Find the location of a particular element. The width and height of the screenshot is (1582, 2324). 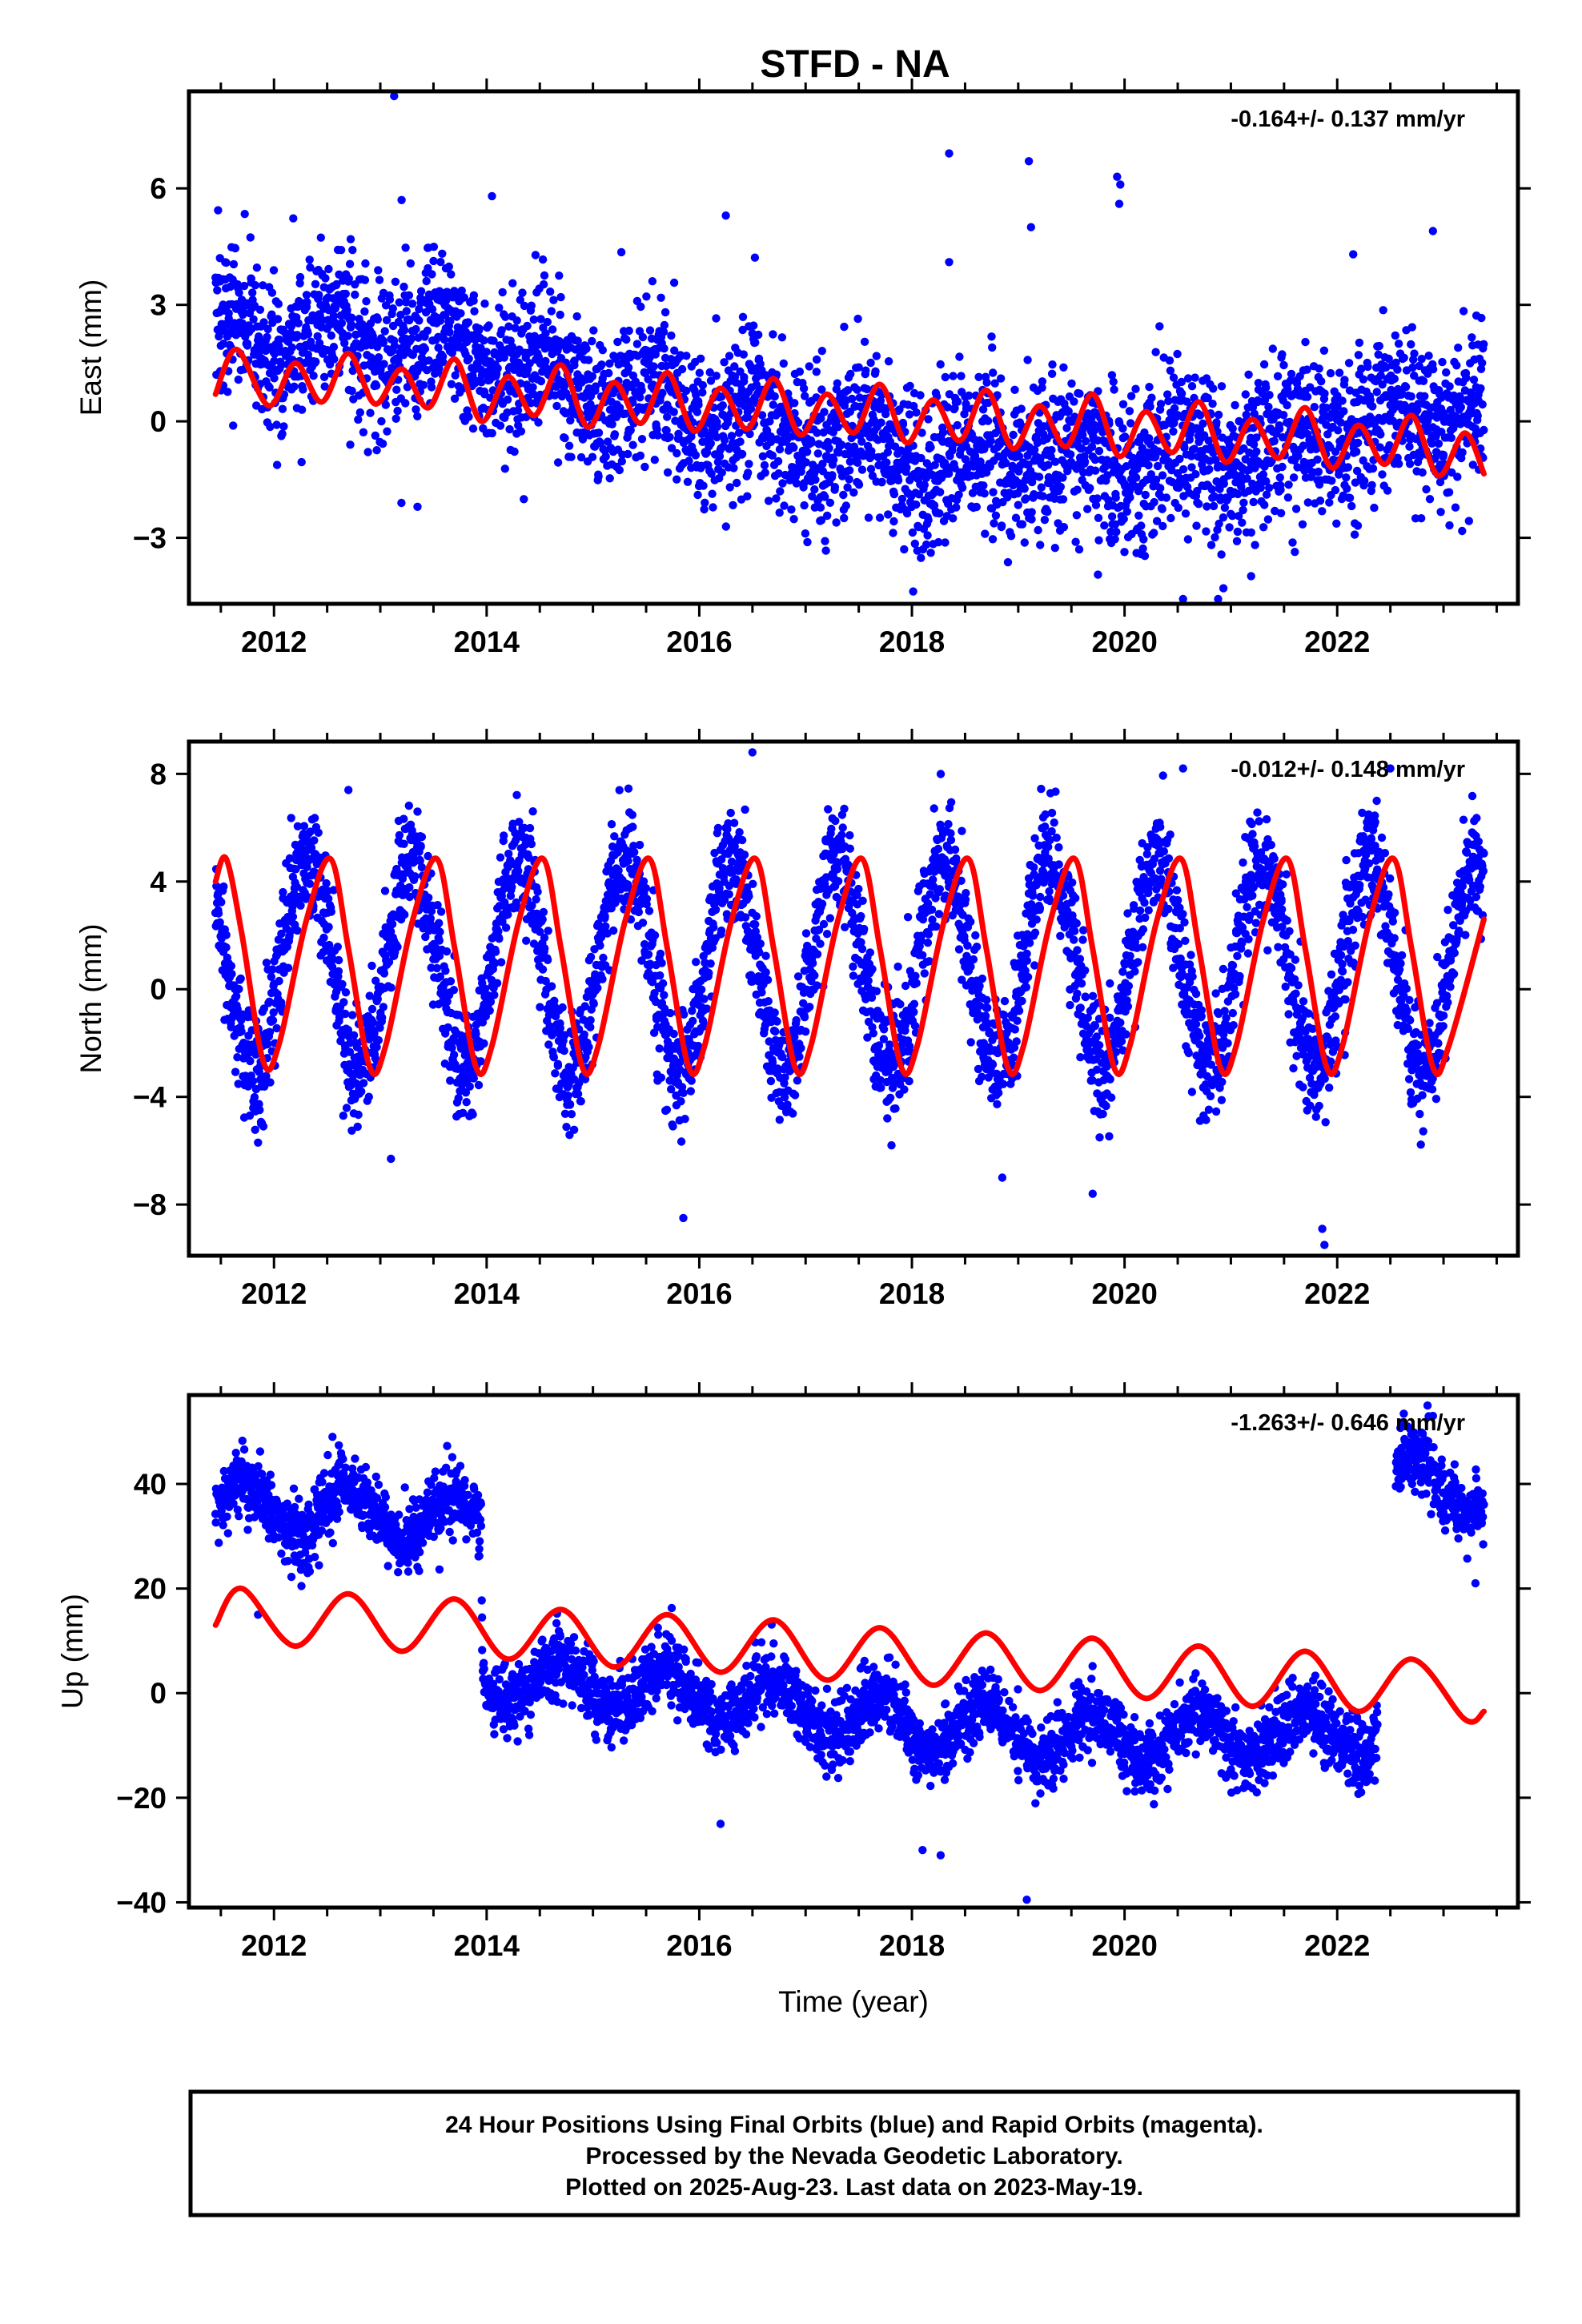

chart-title: STFD - NA is located at coordinates (855, 64).